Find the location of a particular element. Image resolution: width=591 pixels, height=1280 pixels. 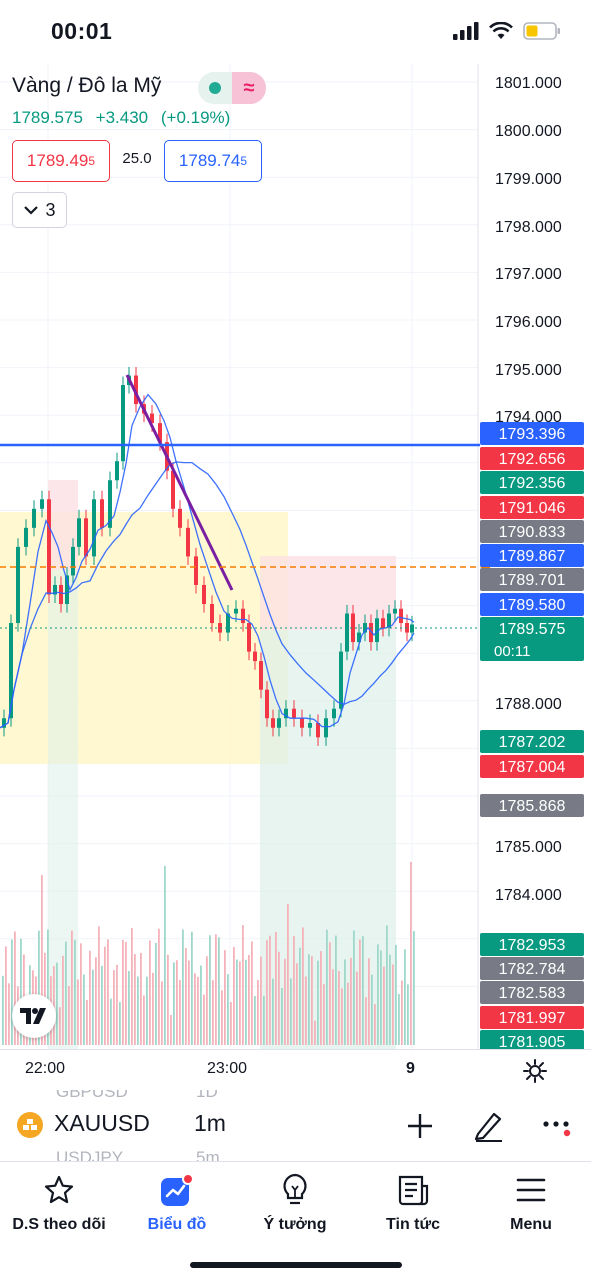

sell-button: 1789.49 5 is located at coordinates (61, 161).